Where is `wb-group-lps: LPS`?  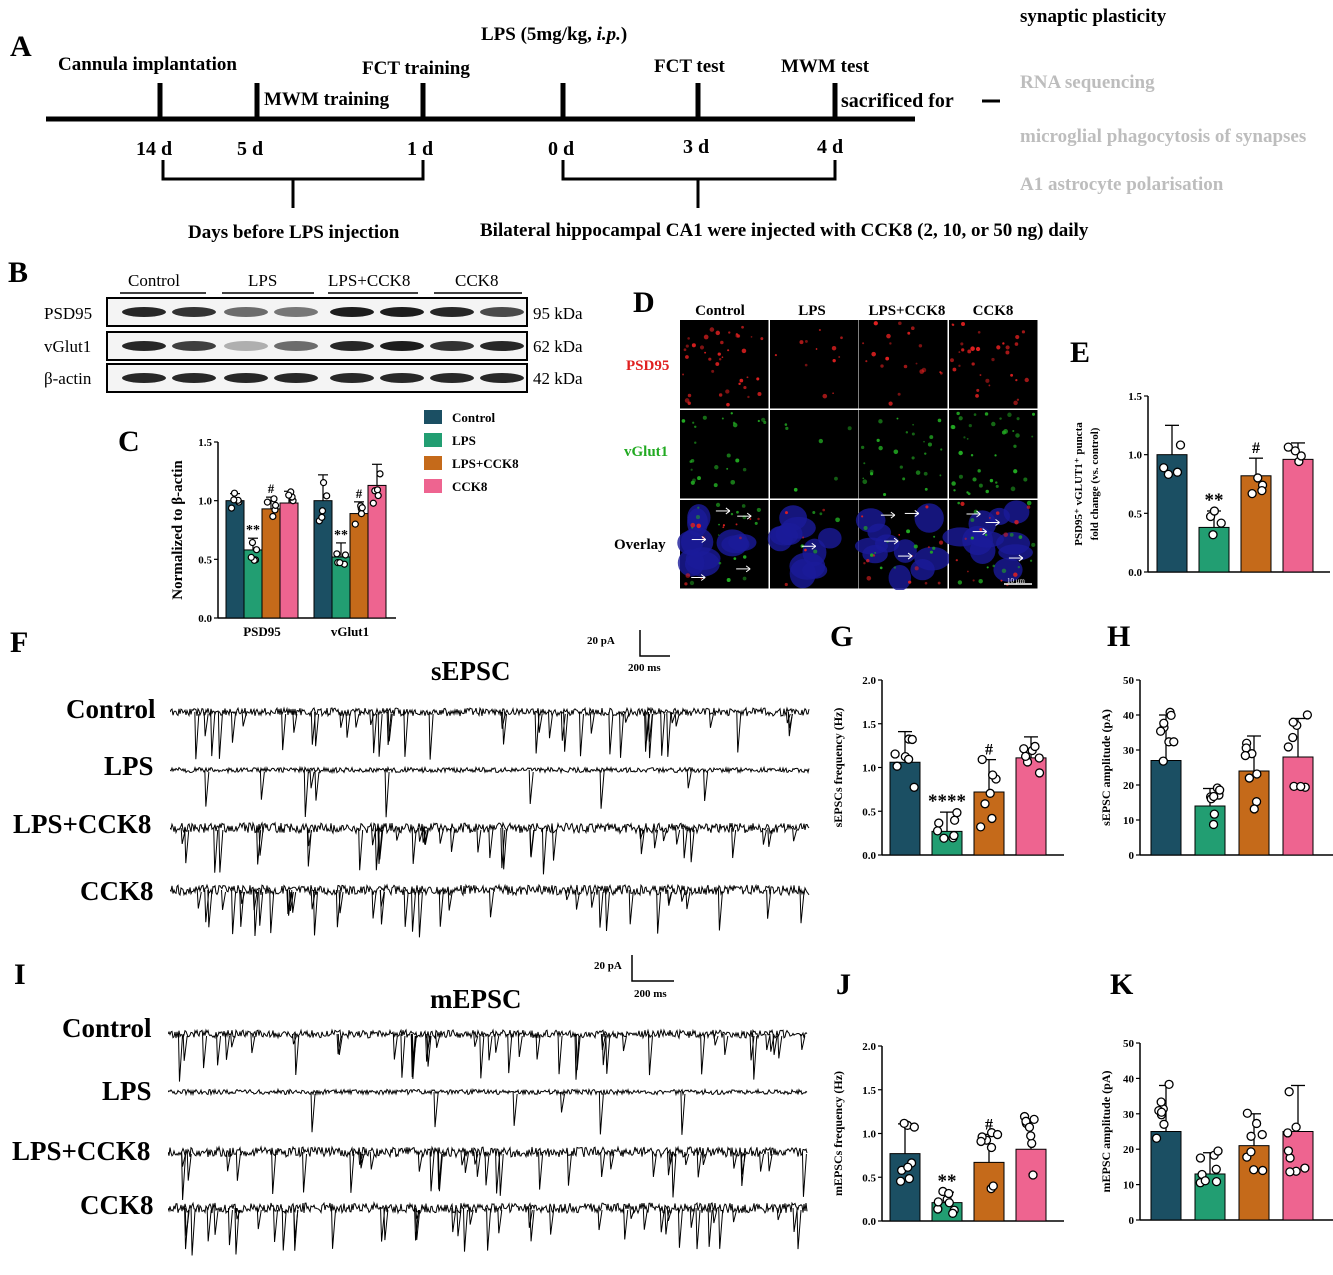 wb-group-lps: LPS is located at coordinates (263, 280).